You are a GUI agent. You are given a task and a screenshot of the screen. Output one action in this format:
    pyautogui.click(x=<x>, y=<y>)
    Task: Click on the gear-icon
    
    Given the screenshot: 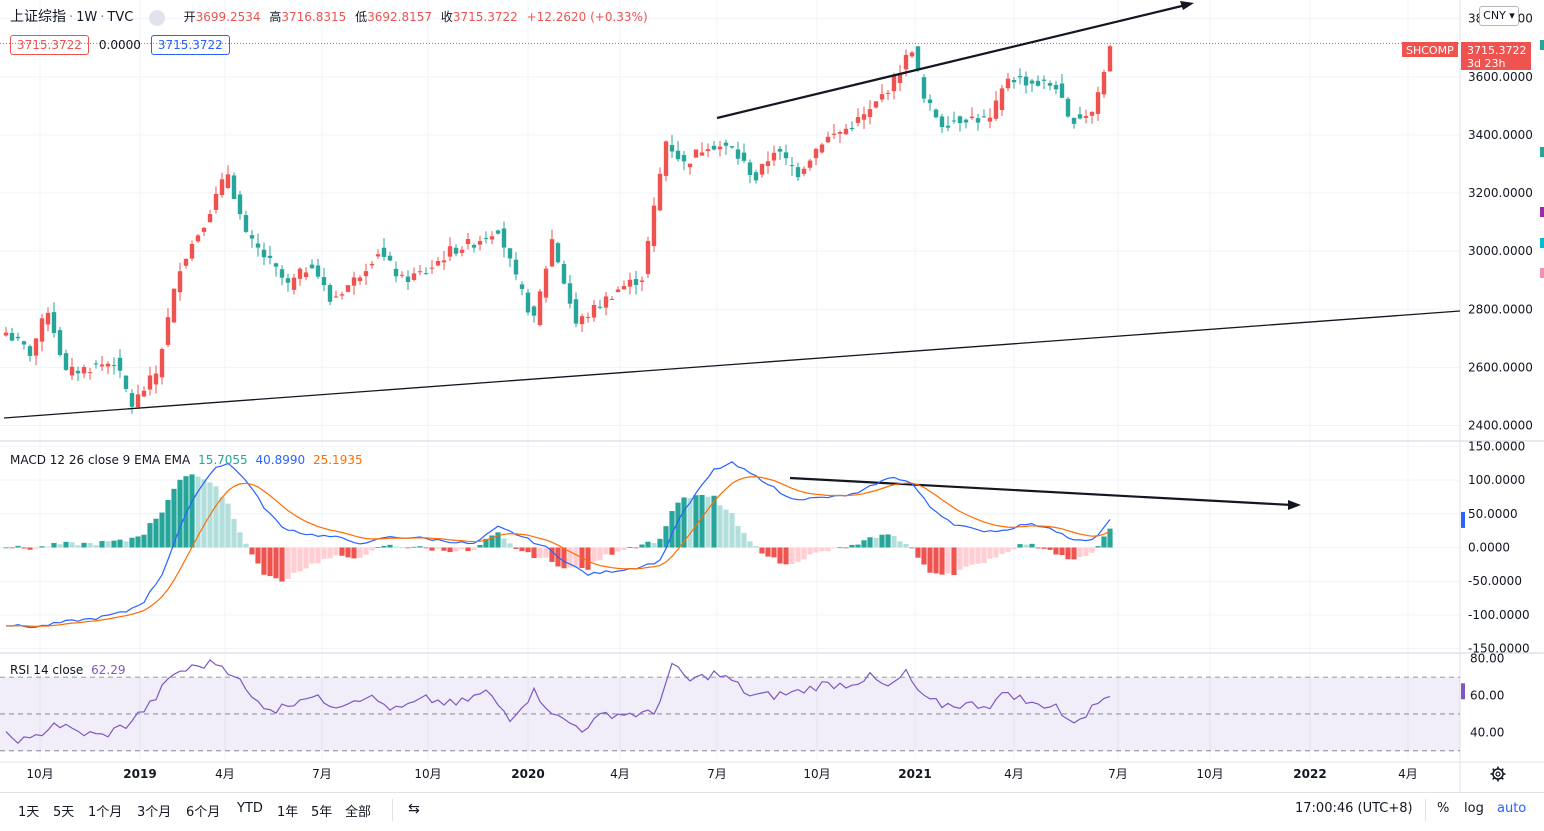 What is the action you would take?
    pyautogui.click(x=1498, y=774)
    